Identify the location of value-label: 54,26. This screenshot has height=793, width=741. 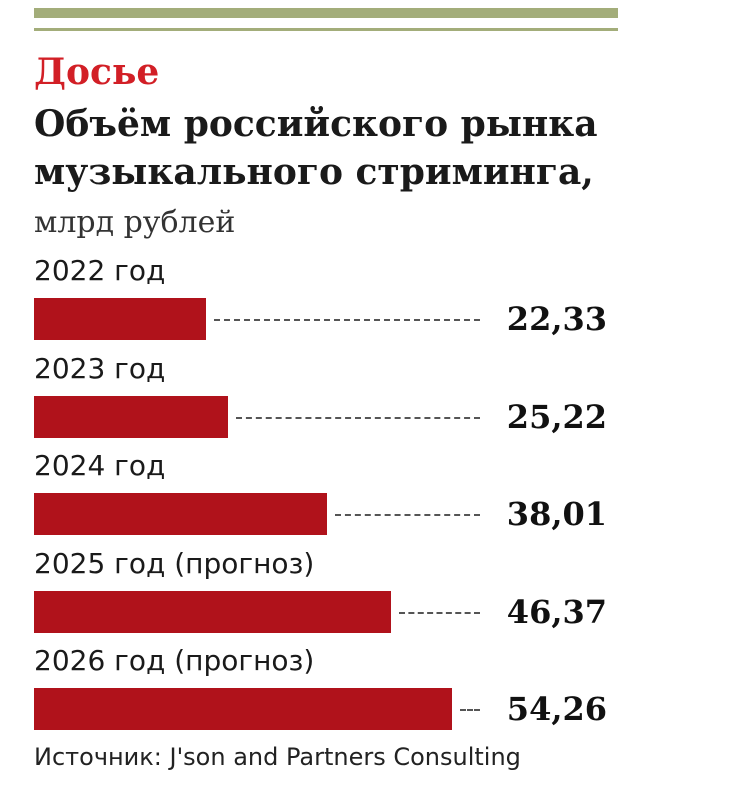
(556, 709).